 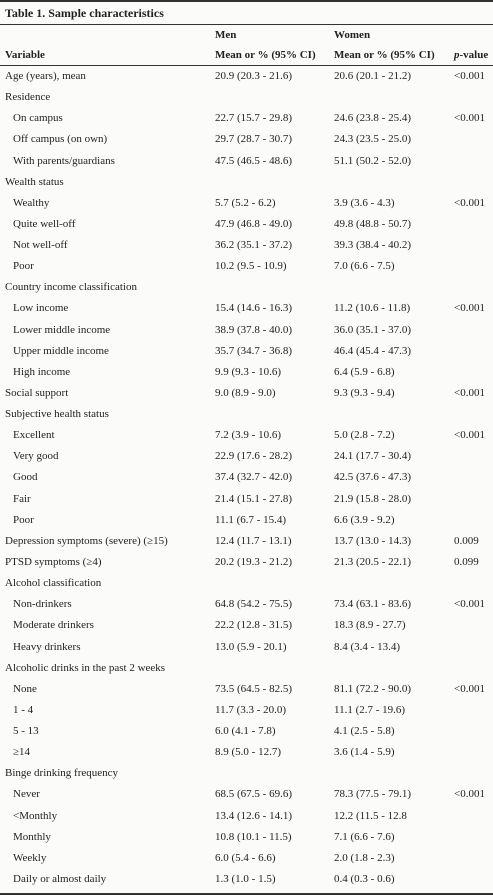 What do you see at coordinates (30, 857) in the screenshot?
I see `row-label: Weekly` at bounding box center [30, 857].